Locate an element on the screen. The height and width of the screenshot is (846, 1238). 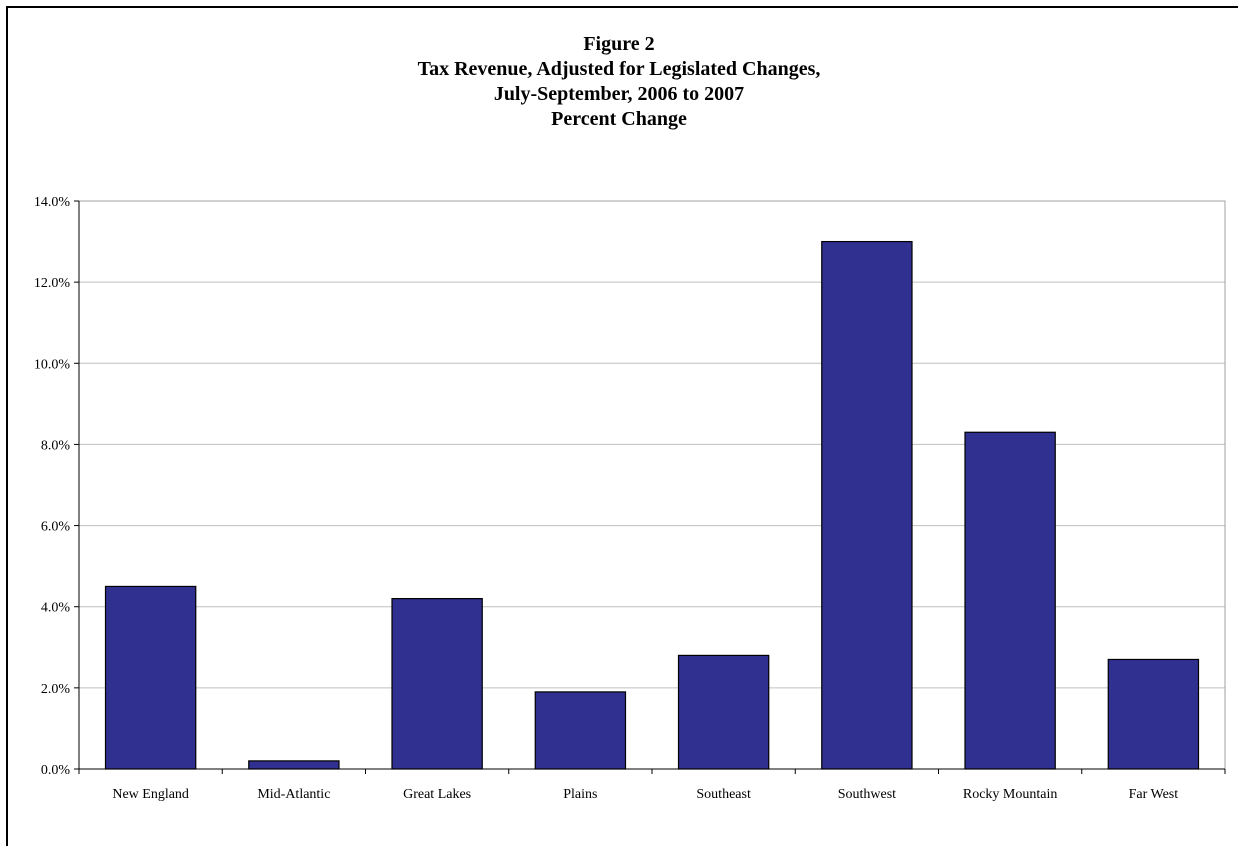
title-line-1: Figure 2 is located at coordinates (619, 44).